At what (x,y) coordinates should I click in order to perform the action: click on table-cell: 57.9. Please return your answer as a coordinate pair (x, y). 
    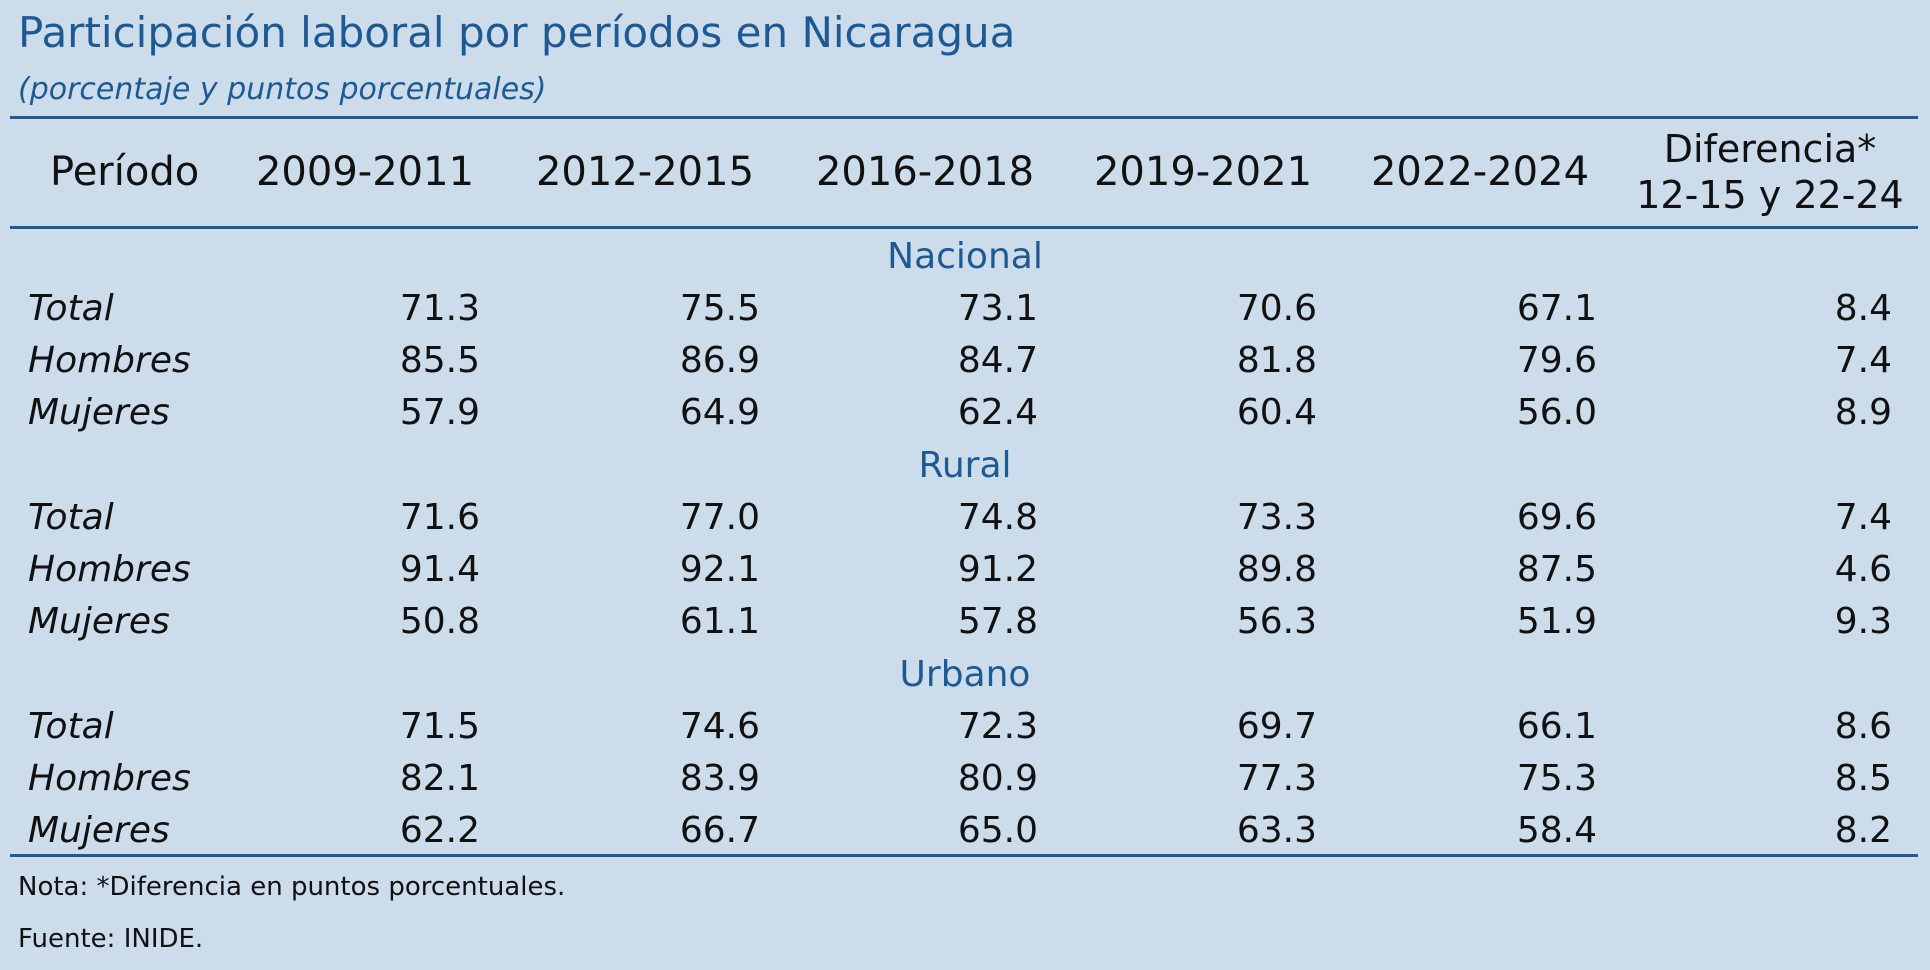
    Looking at the image, I should click on (439, 412).